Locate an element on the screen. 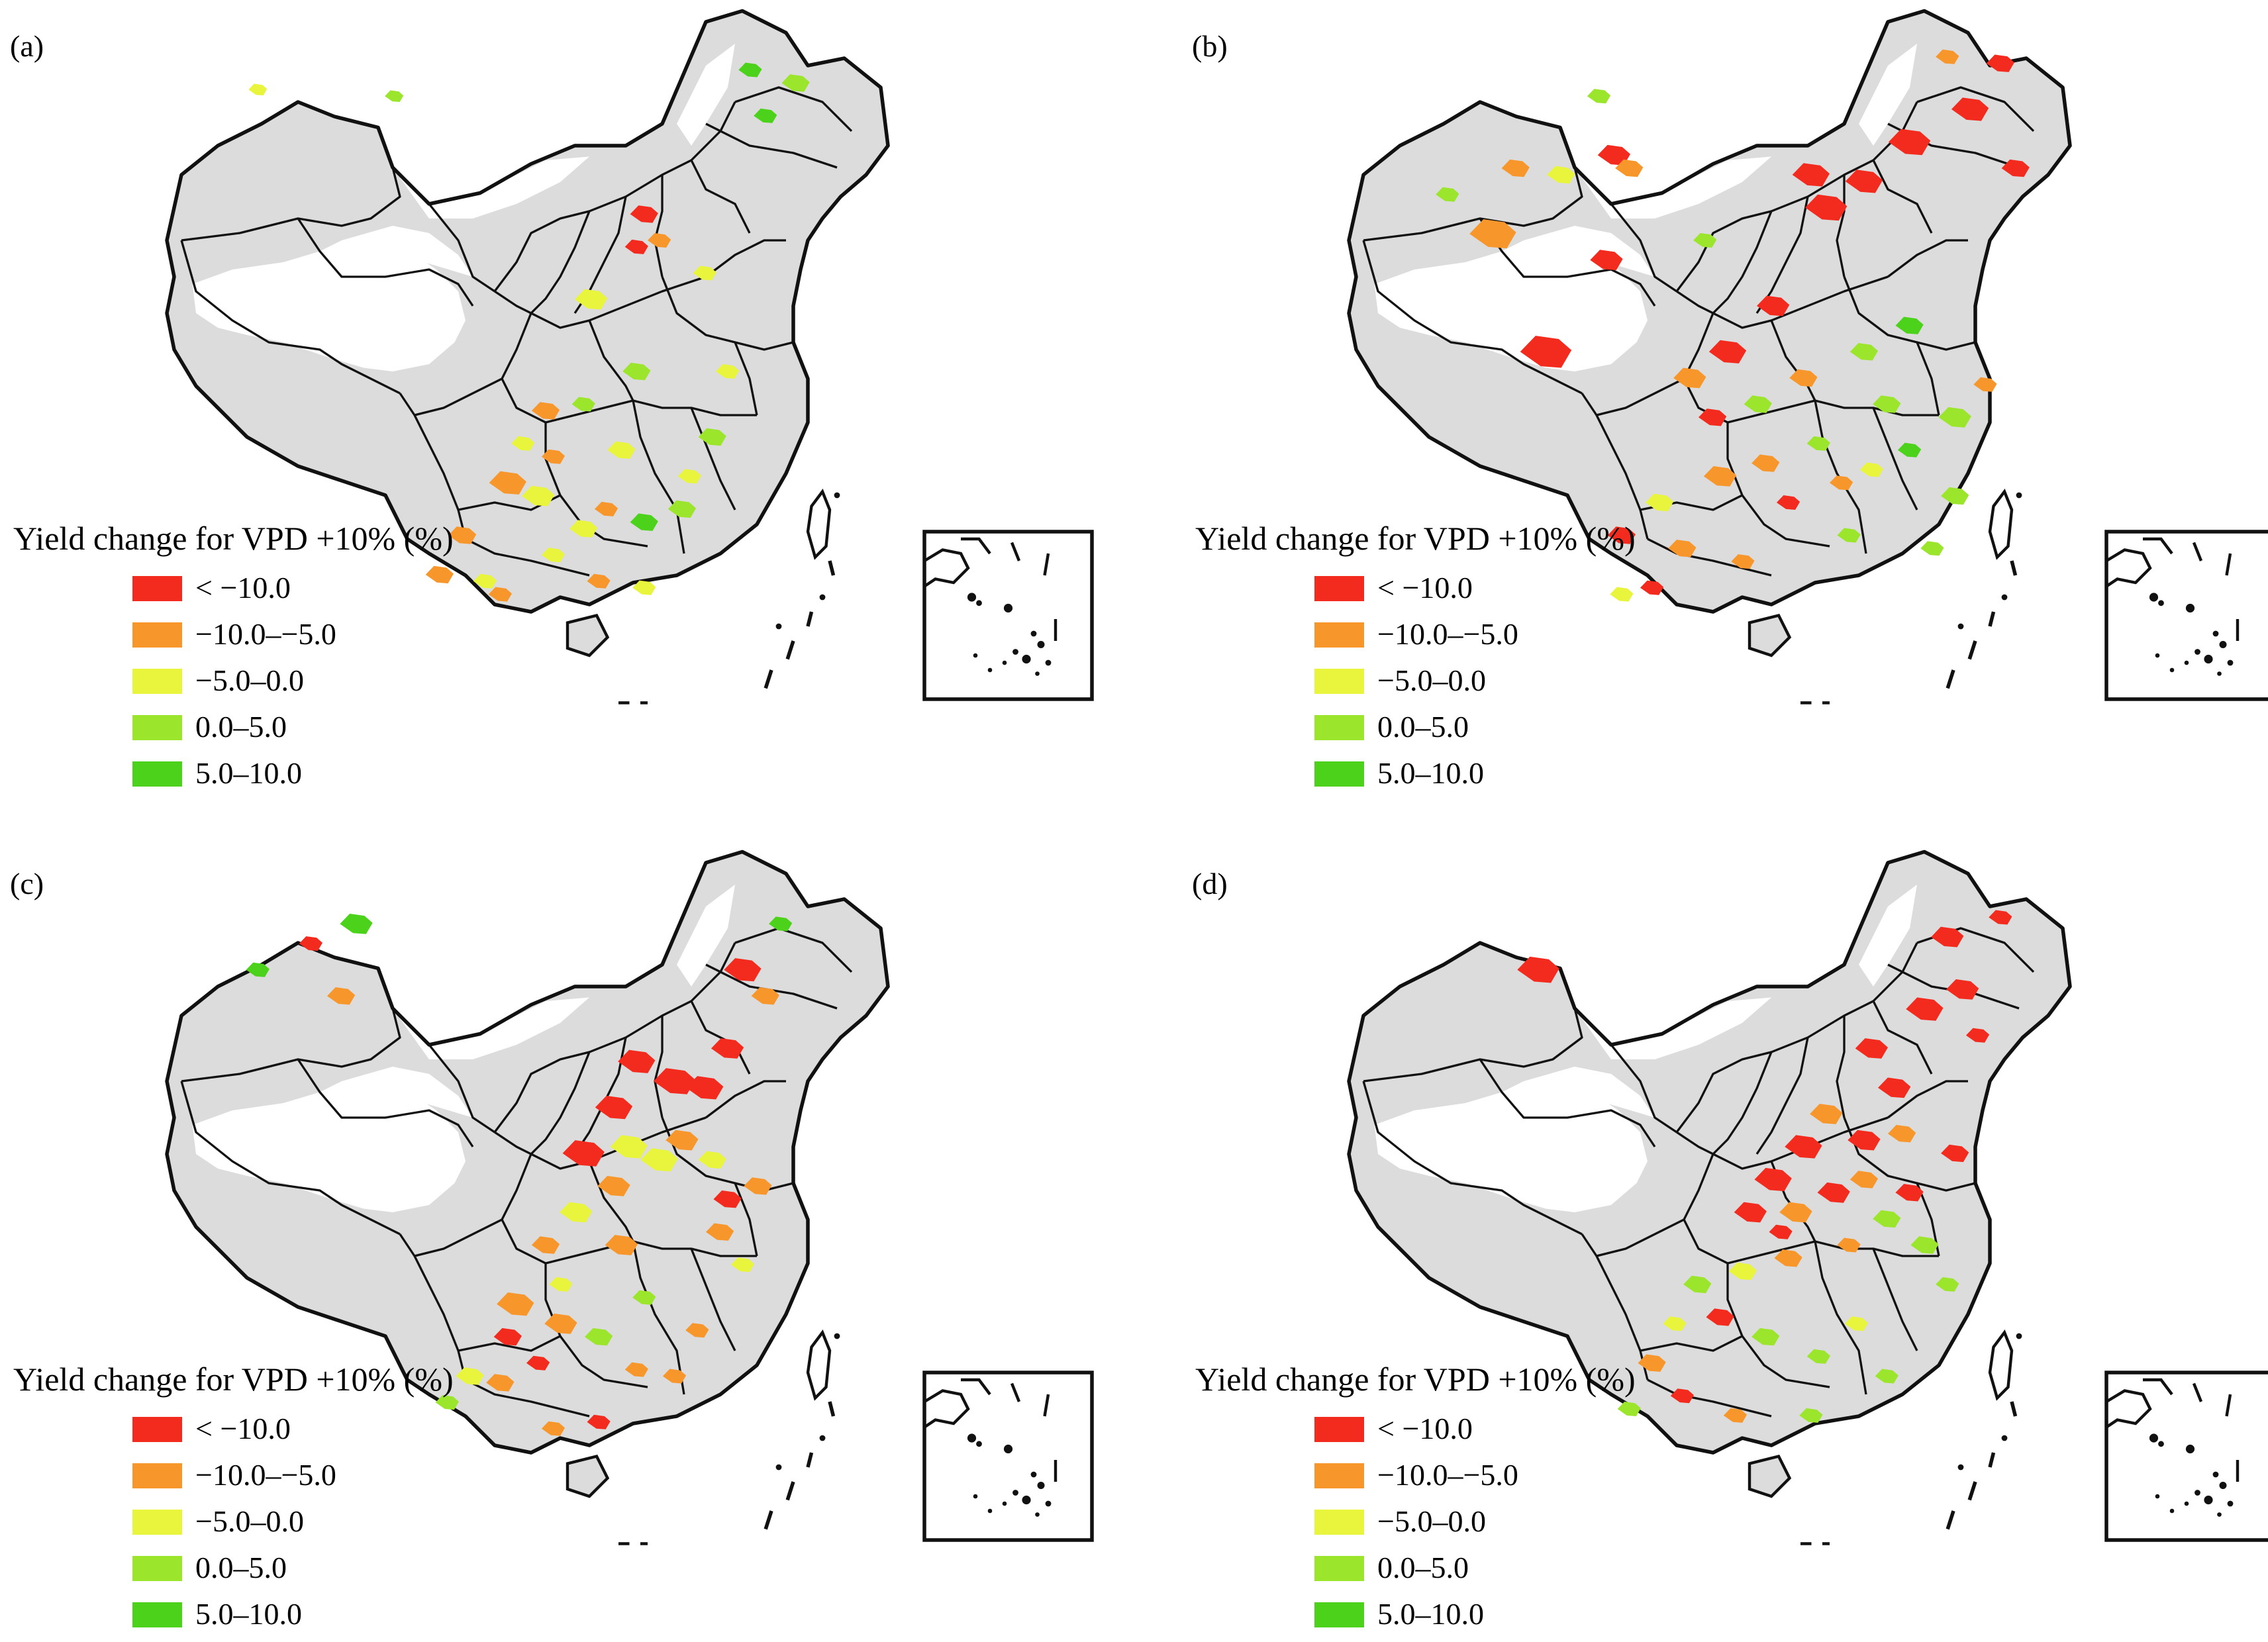 This screenshot has width=2268, height=1642. legend-title: Yield change for VPD +10% (%) is located at coordinates (234, 538).